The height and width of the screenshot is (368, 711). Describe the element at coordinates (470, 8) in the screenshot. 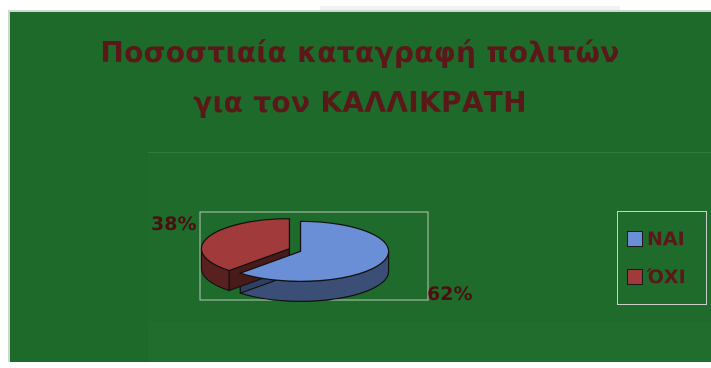

I see `top-gap` at that location.